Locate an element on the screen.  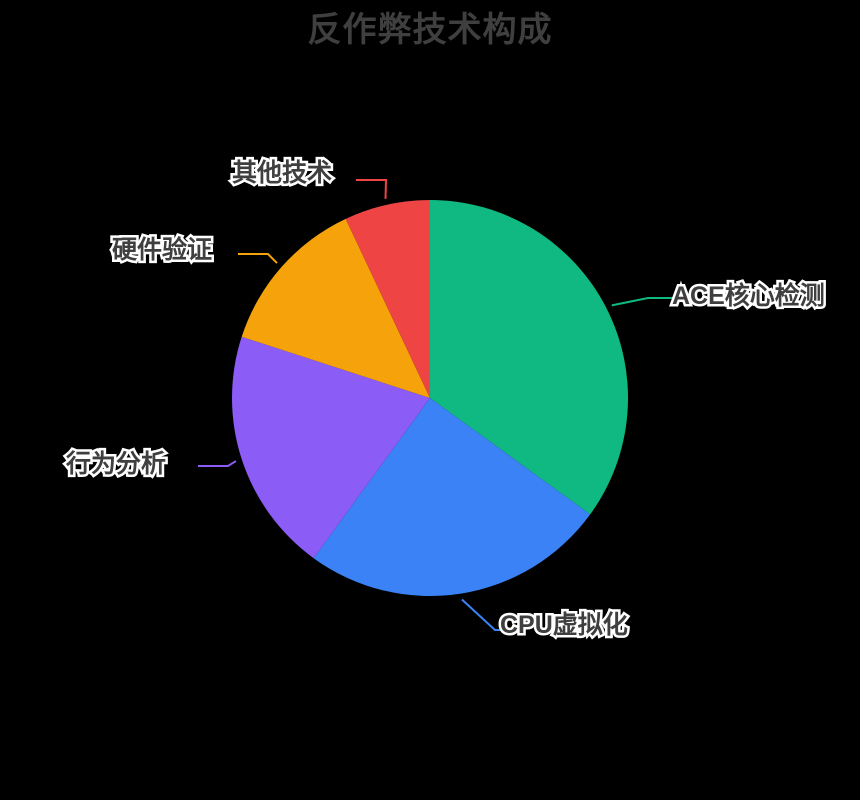
chart-title: 反作弊技术构成 is located at coordinates (430, 30).